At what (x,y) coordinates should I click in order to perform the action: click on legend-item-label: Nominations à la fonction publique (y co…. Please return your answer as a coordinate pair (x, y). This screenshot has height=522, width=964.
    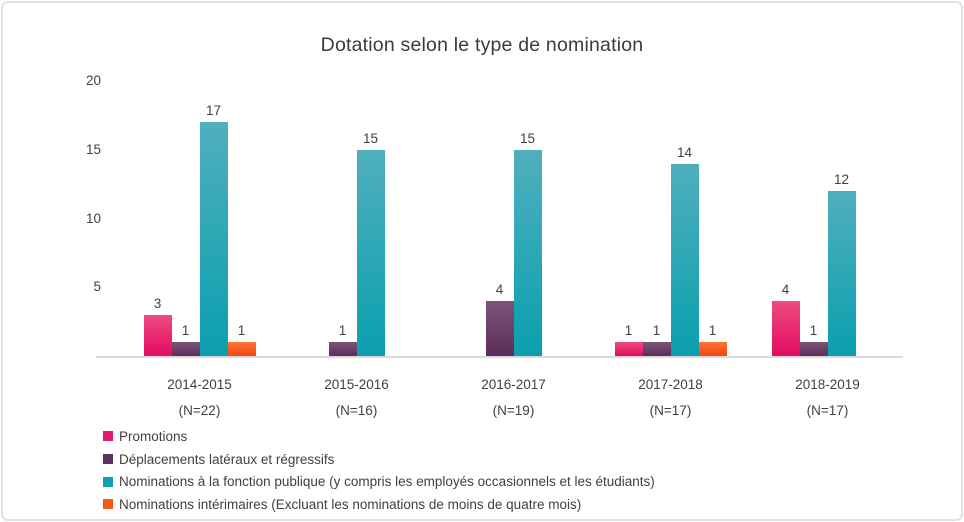
    Looking at the image, I should click on (387, 482).